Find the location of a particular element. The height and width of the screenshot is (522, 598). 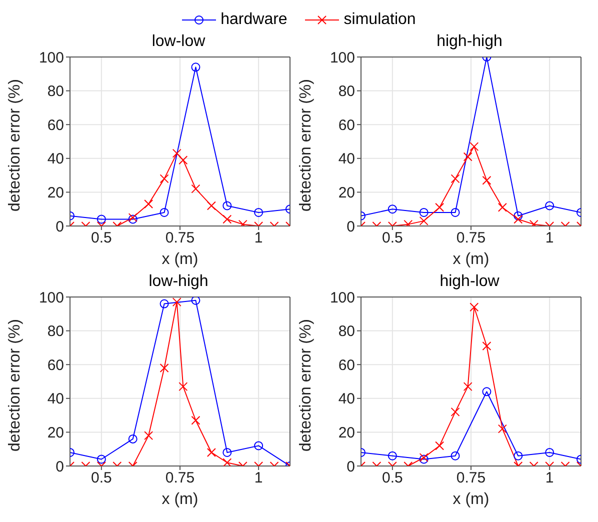

chart-title: high-high is located at coordinates (469, 41).